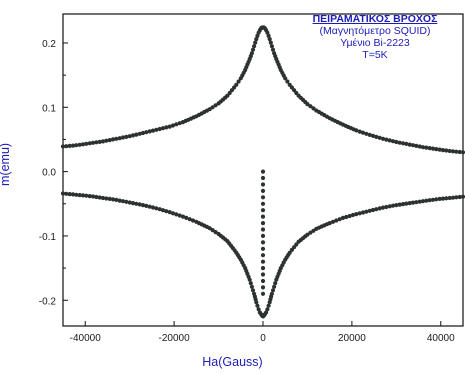  I want to click on chart-title-line-4: T=5K, so click(375, 55).